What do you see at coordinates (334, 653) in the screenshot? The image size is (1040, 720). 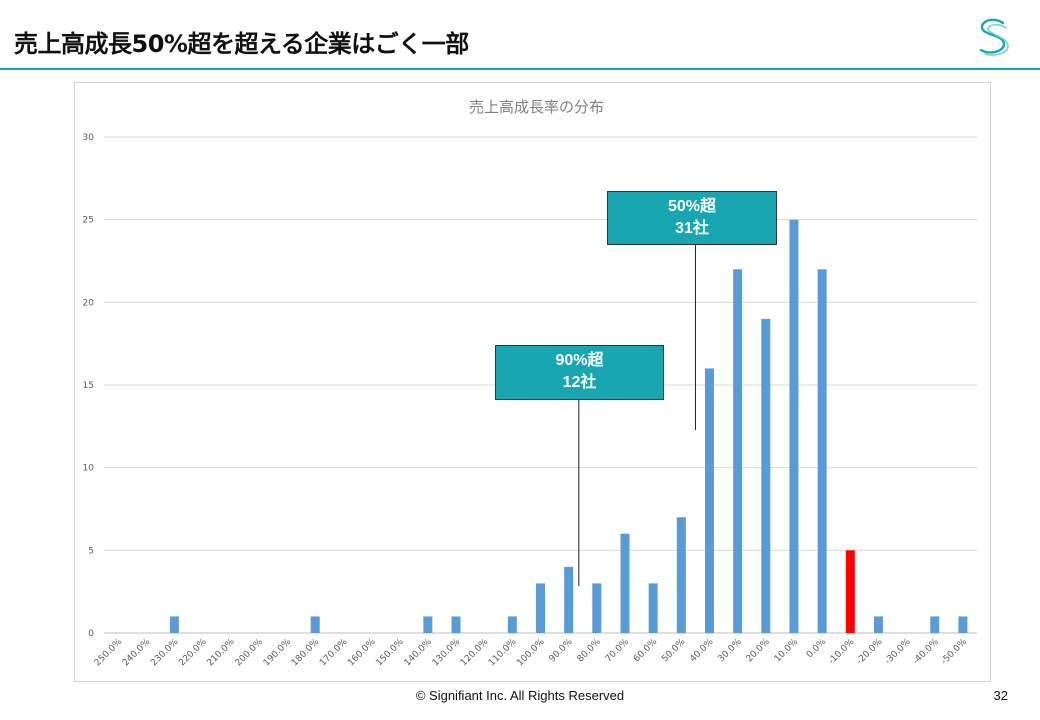 I see `x-tick-label: 170.0%` at bounding box center [334, 653].